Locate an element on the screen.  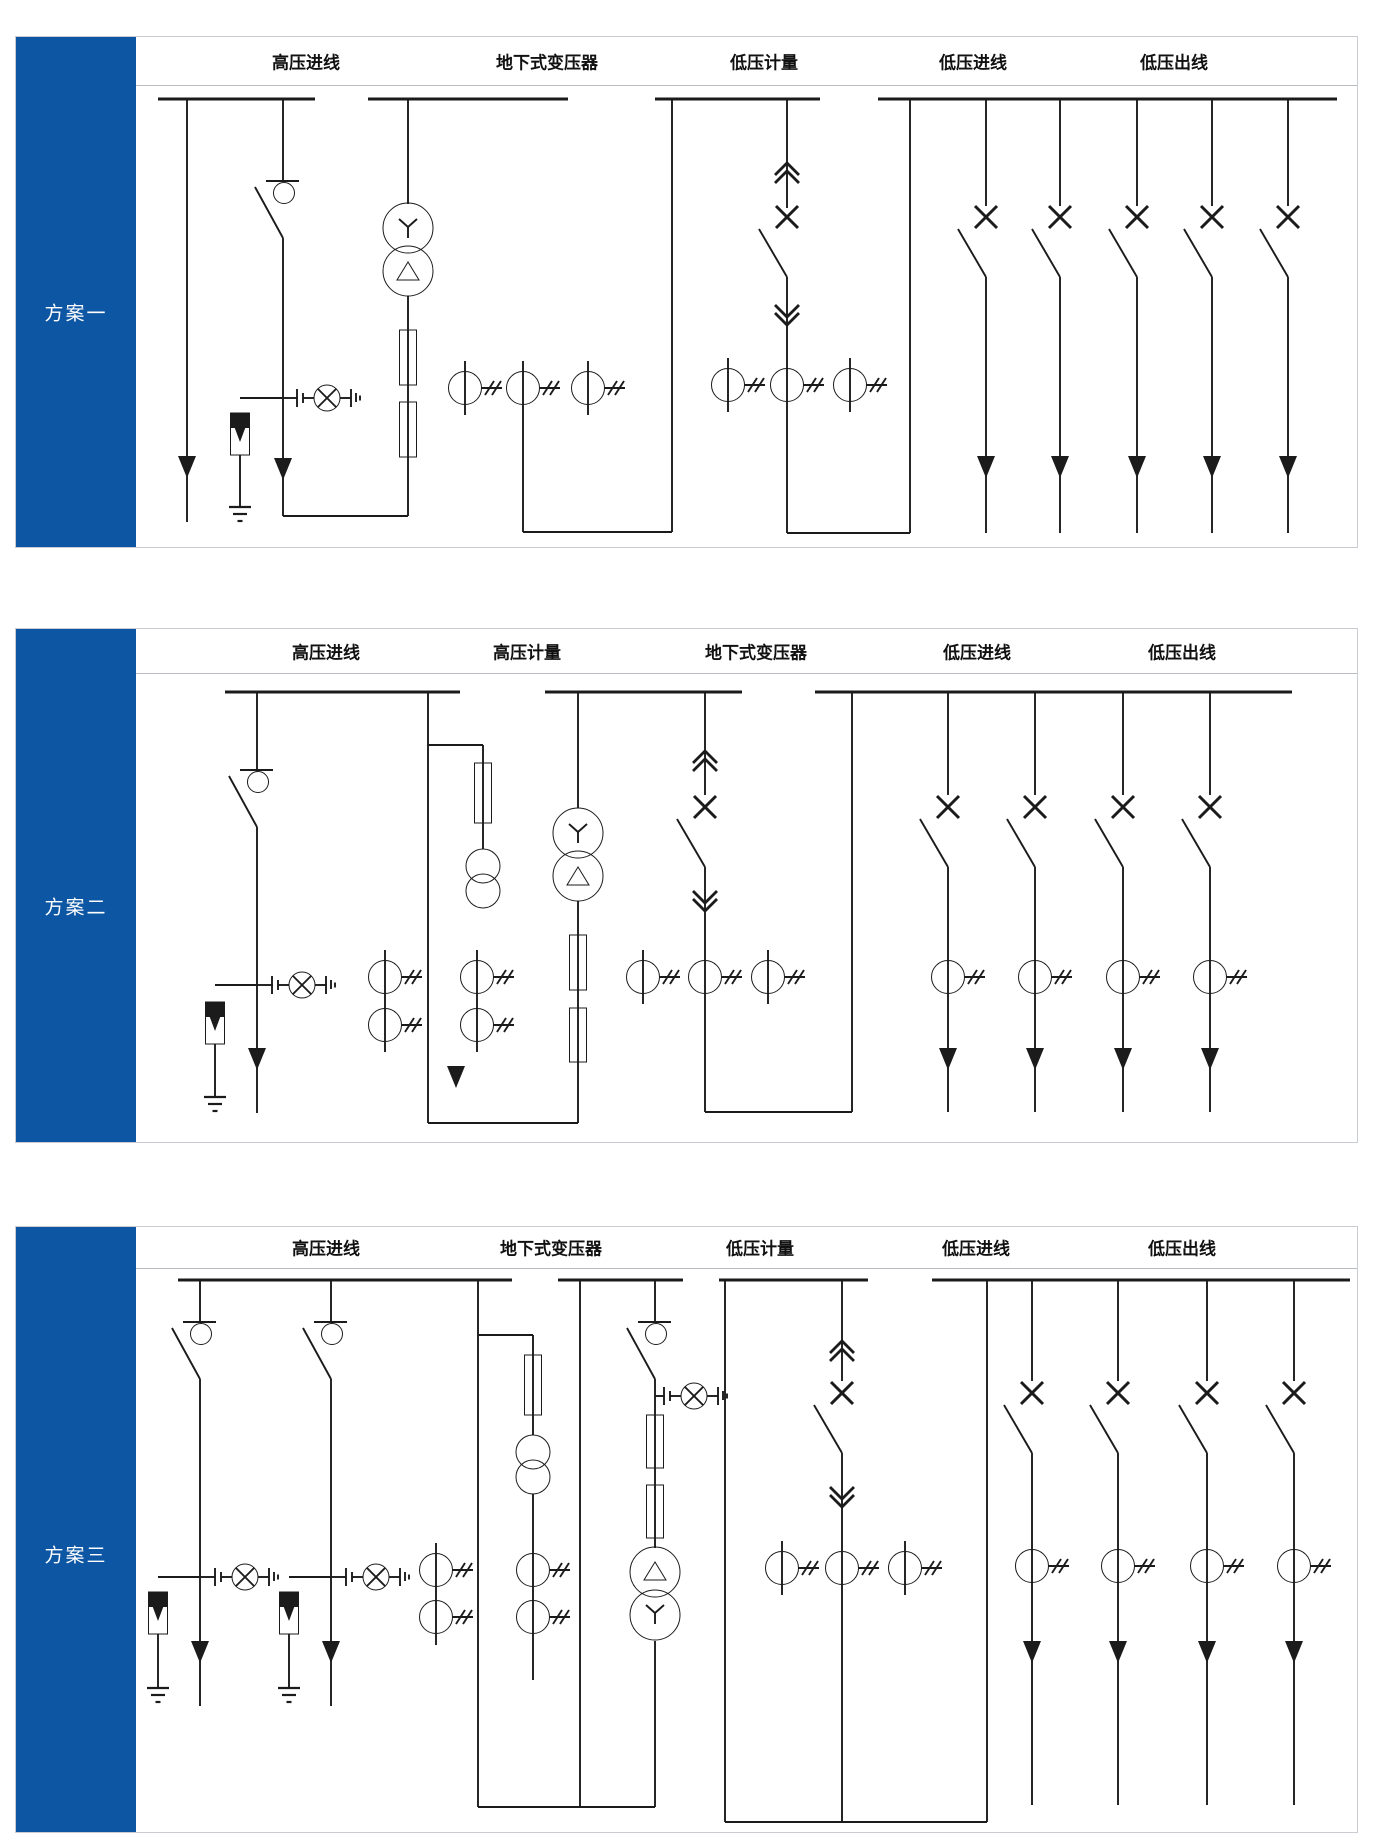
sidebar-scheme-3: 方案三 is located at coordinates (76, 1529).